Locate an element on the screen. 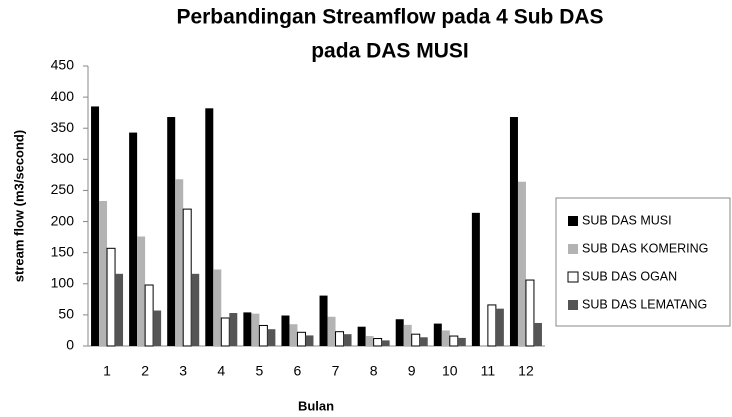  x-tick-label: 1 is located at coordinates (107, 371).